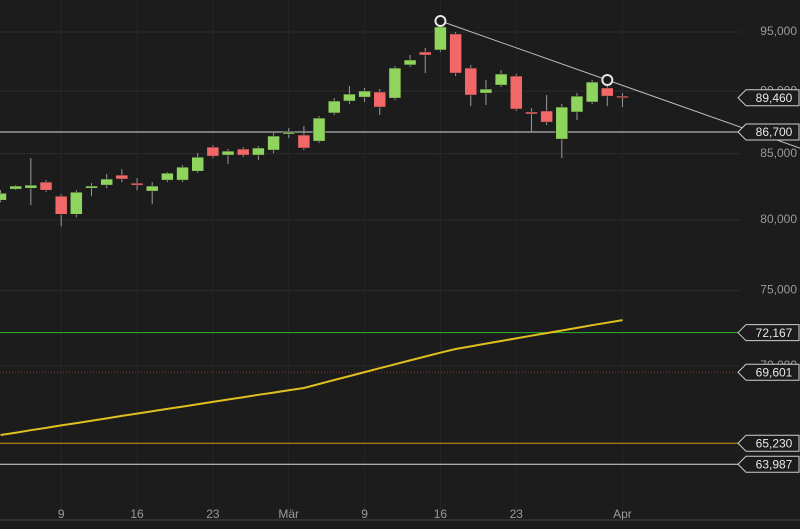  What do you see at coordinates (778, 31) in the screenshot?
I see `y-tick-label: 95,000` at bounding box center [778, 31].